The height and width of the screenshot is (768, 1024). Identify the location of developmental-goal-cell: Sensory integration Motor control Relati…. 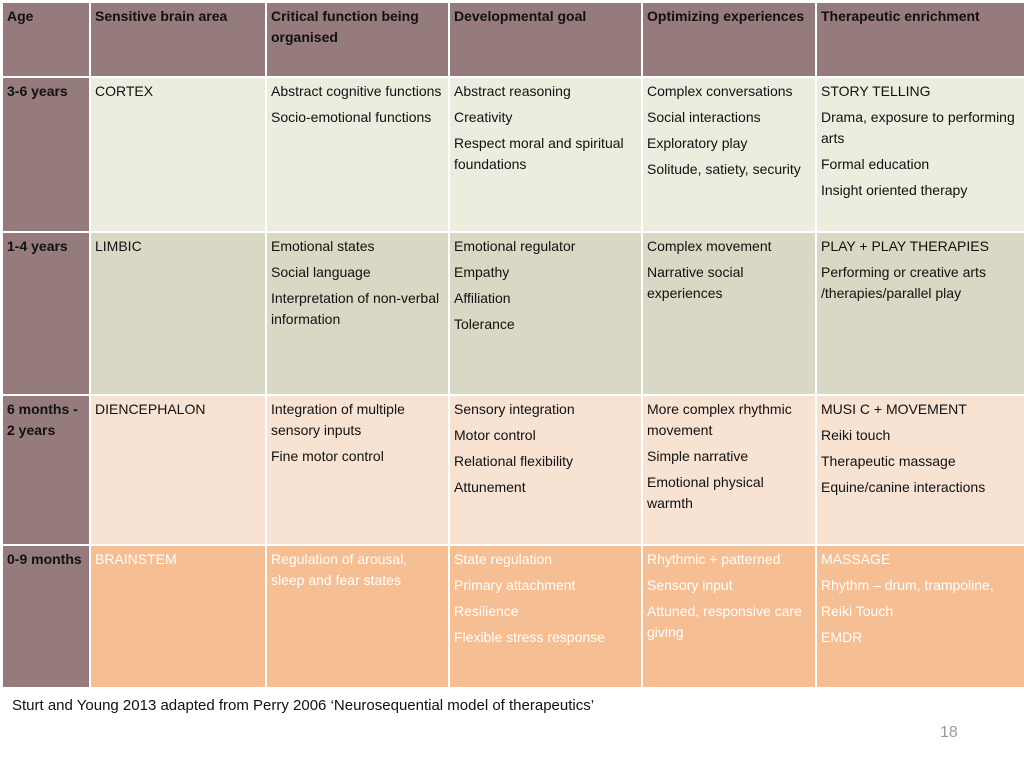
(545, 470).